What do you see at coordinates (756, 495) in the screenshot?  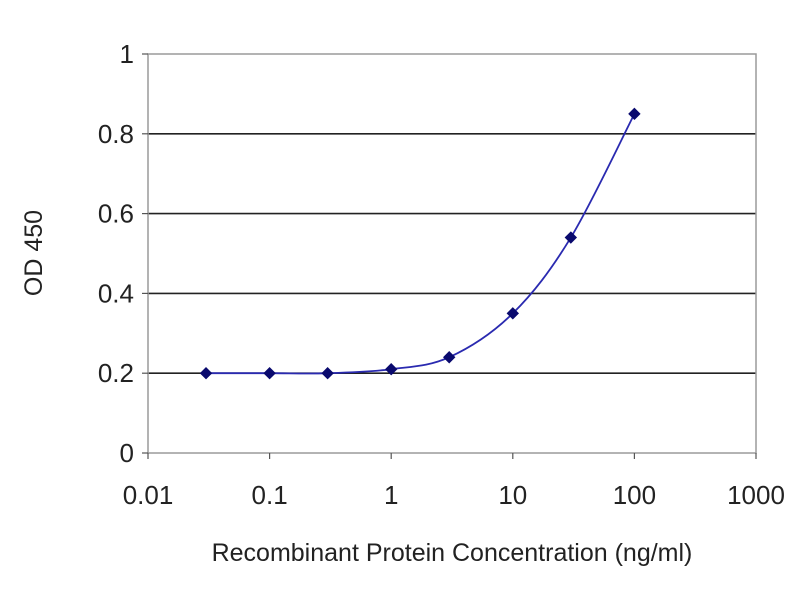 I see `x-tick-label-1000: 1000` at bounding box center [756, 495].